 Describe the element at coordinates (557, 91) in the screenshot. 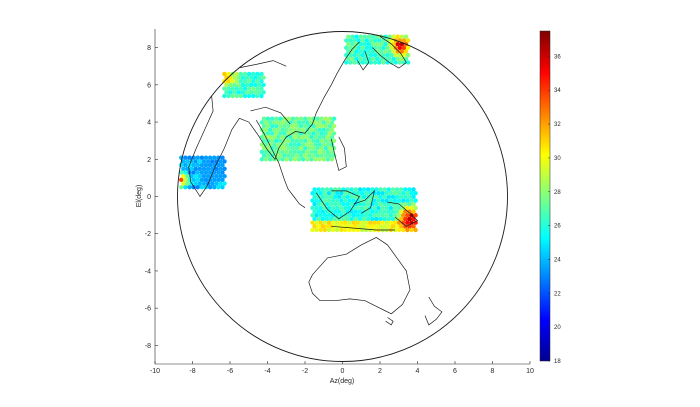

I see `colorbar-tick-label: 34` at that location.